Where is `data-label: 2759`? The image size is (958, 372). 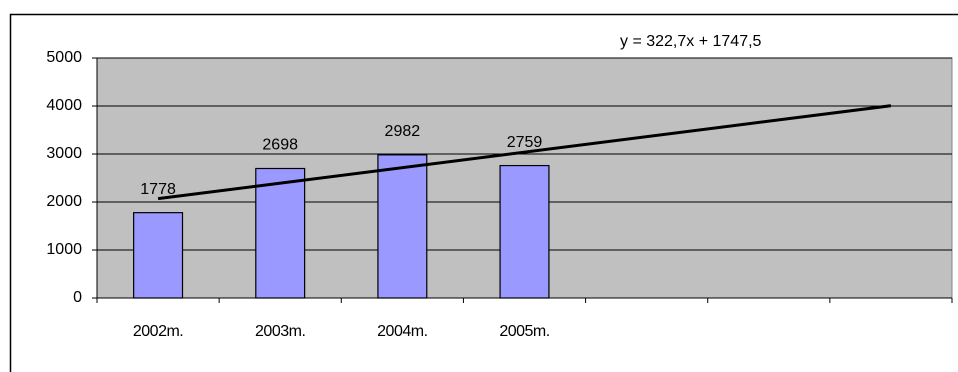 data-label: 2759 is located at coordinates (525, 142).